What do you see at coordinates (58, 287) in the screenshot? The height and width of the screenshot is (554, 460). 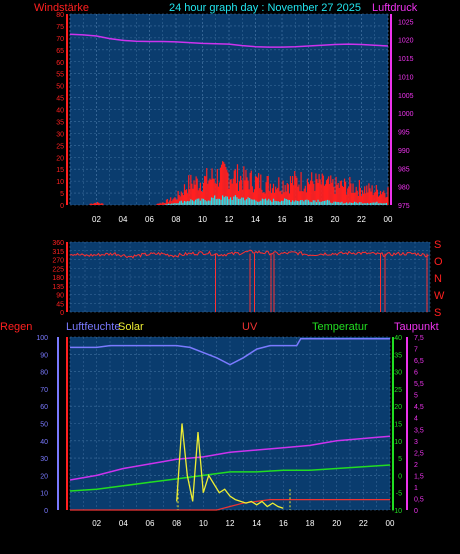 I see `dir-tick-label: 135` at bounding box center [58, 287].